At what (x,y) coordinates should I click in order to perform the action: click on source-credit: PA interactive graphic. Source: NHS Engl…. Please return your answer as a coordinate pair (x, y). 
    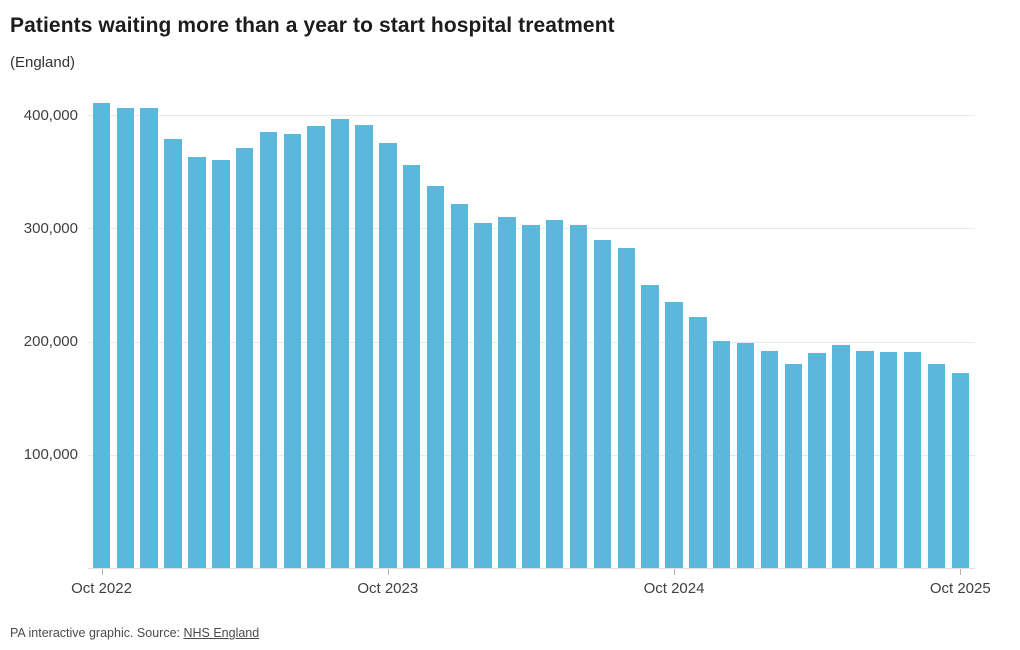
    Looking at the image, I should click on (134, 633).